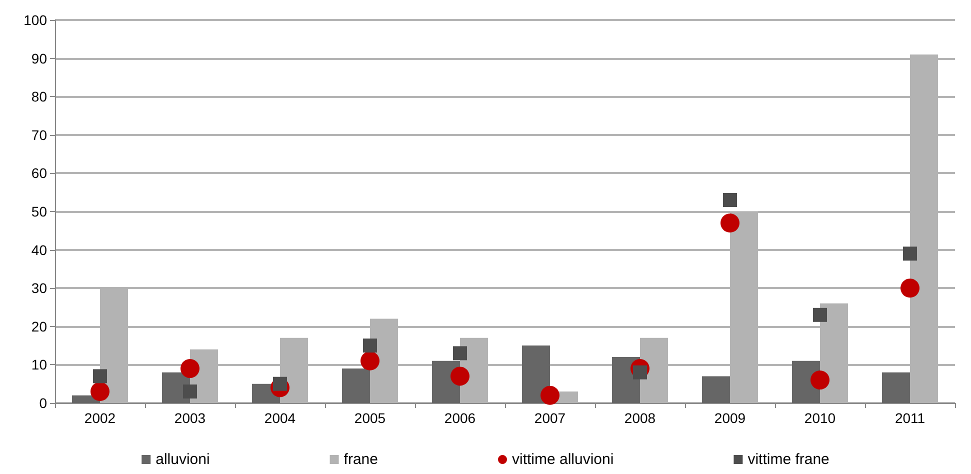 The height and width of the screenshot is (474, 971). What do you see at coordinates (39, 250) in the screenshot?
I see `y-tick-label: 40` at bounding box center [39, 250].